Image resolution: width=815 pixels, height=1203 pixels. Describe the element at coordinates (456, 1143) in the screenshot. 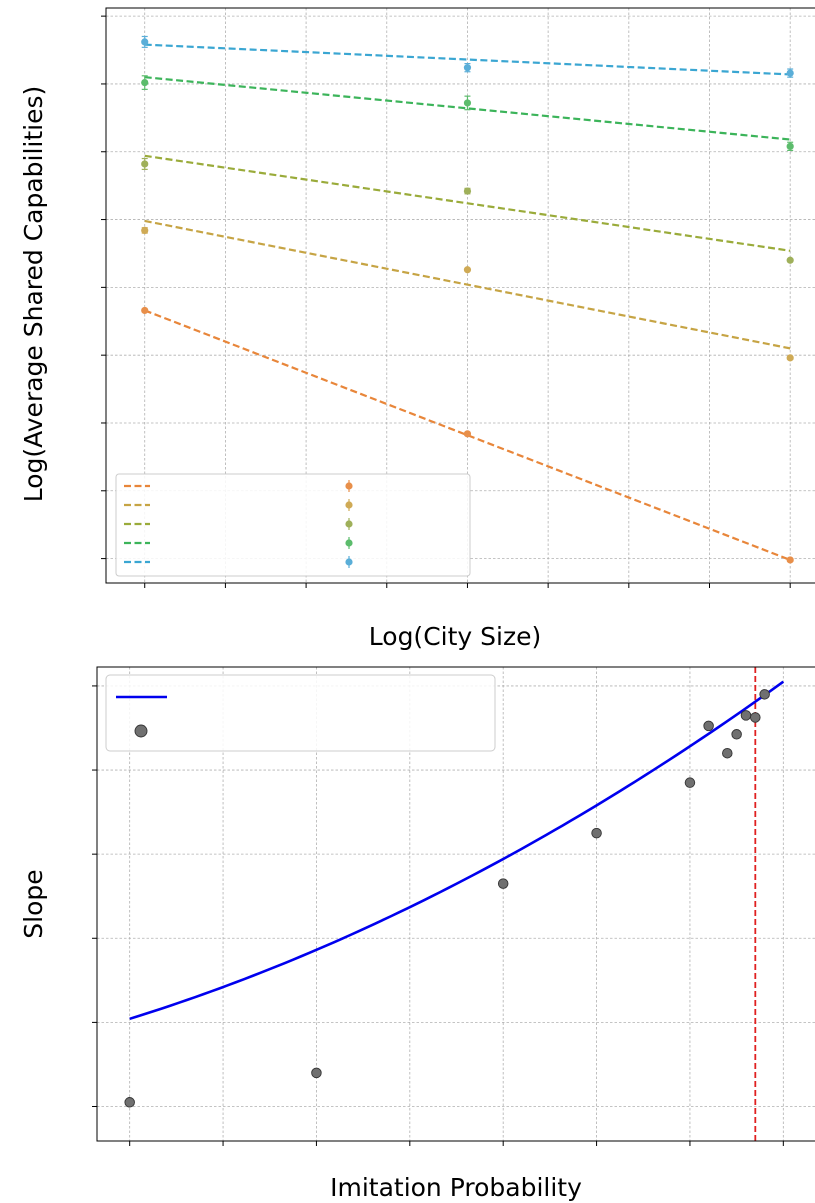

I see `bottom-x-axis-ticks` at that location.